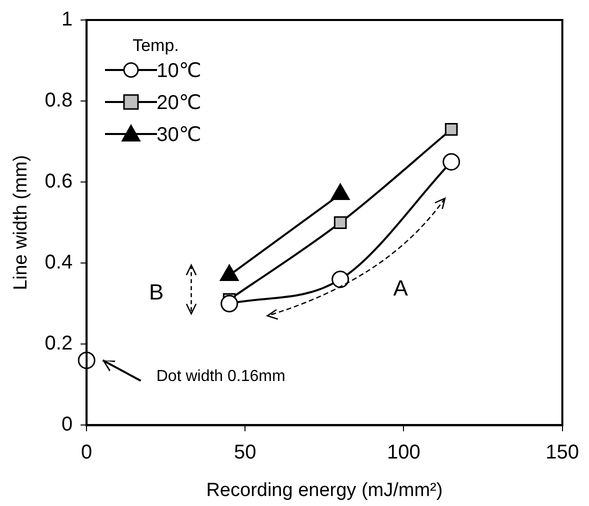 Image resolution: width=589 pixels, height=506 pixels. What do you see at coordinates (67, 19) in the screenshot?
I see `y-tick-label: 1` at bounding box center [67, 19].